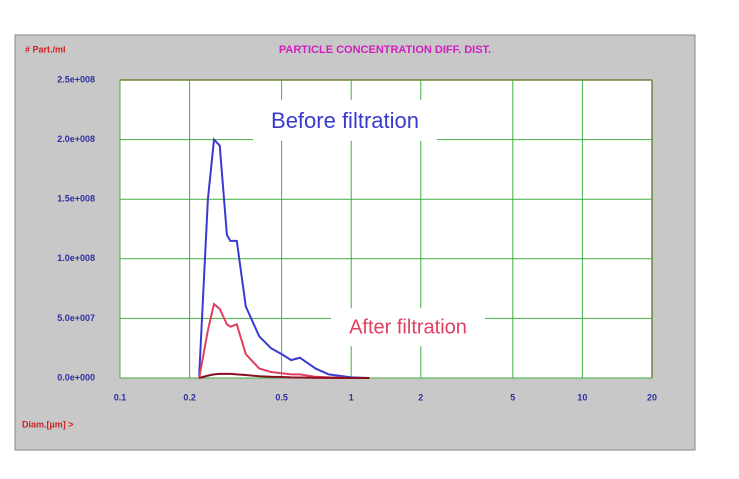  Describe the element at coordinates (652, 397) in the screenshot. I see `x-tick-label: 20` at that location.